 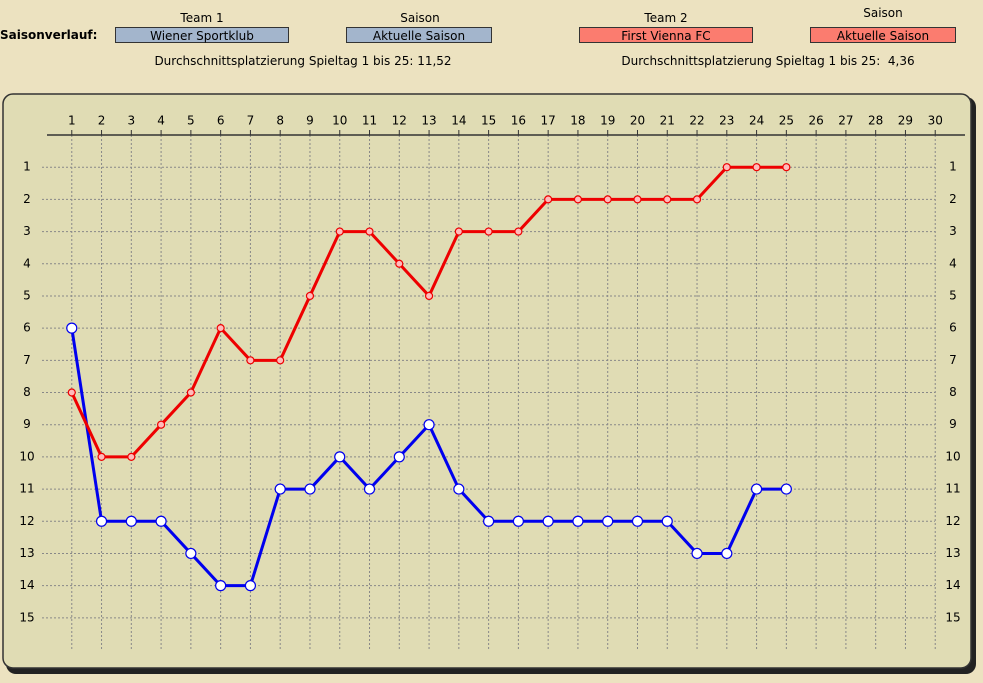 What do you see at coordinates (27, 199) in the screenshot?
I see `y-tick-label: 2` at bounding box center [27, 199].